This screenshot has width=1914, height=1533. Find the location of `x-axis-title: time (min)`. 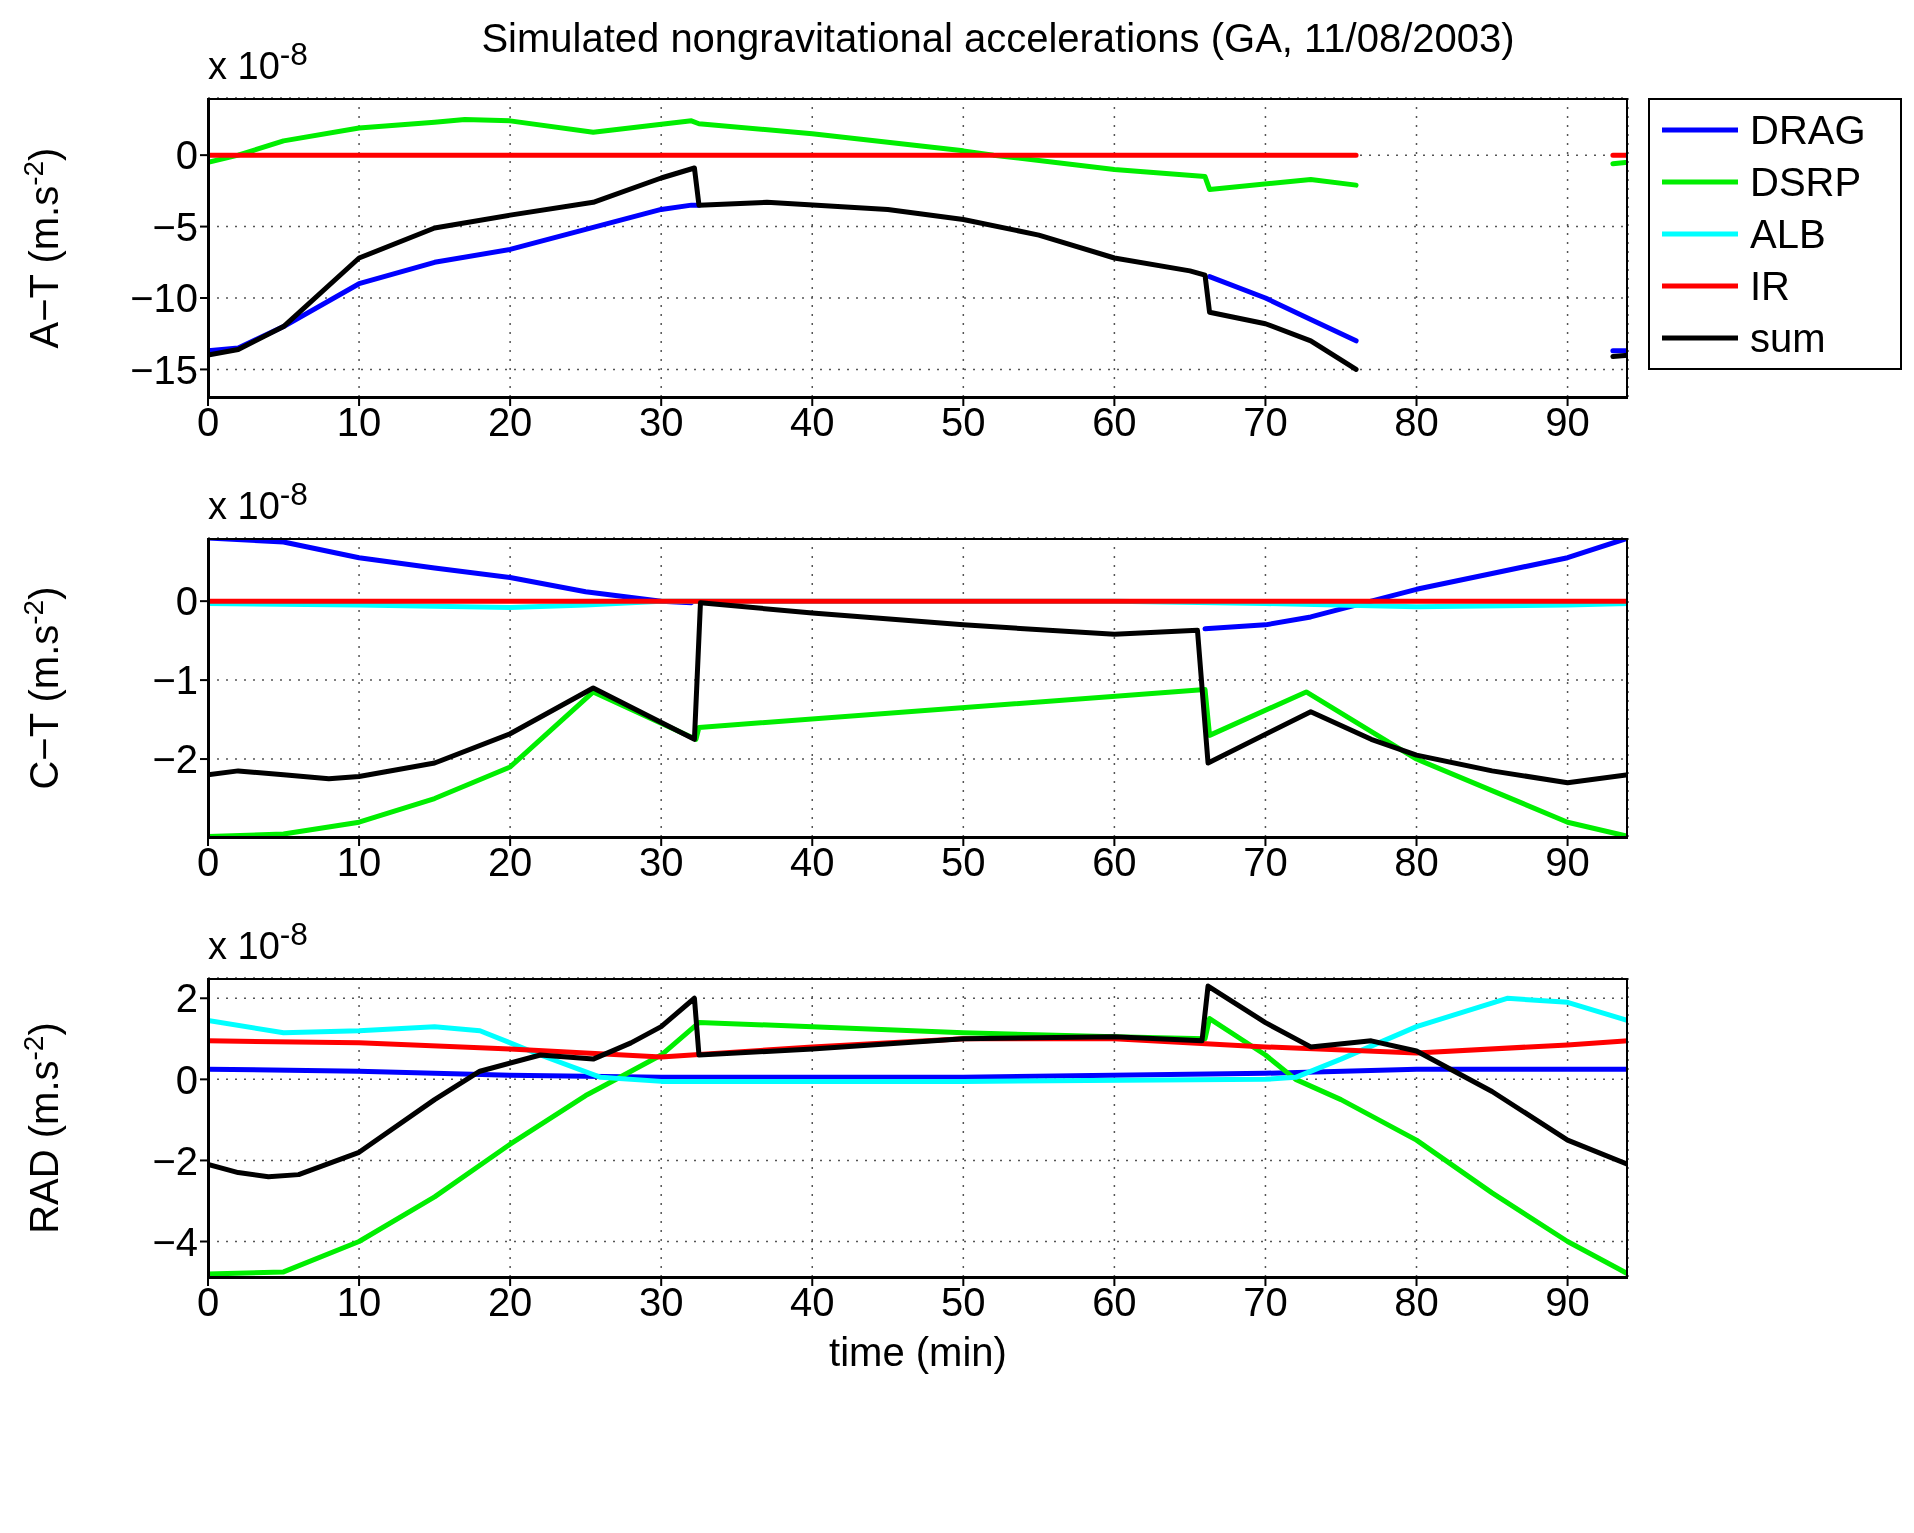

x-axis-title: time (min) is located at coordinates (918, 1352).